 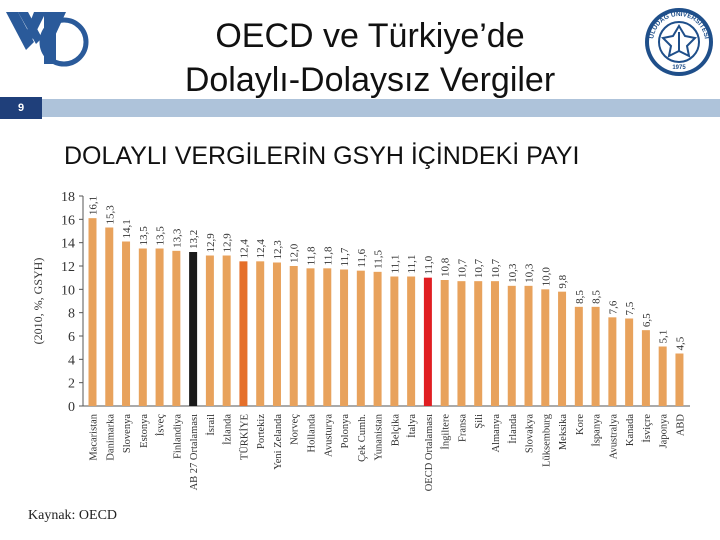 I want to click on y-tick-label: 8, so click(x=71, y=314).